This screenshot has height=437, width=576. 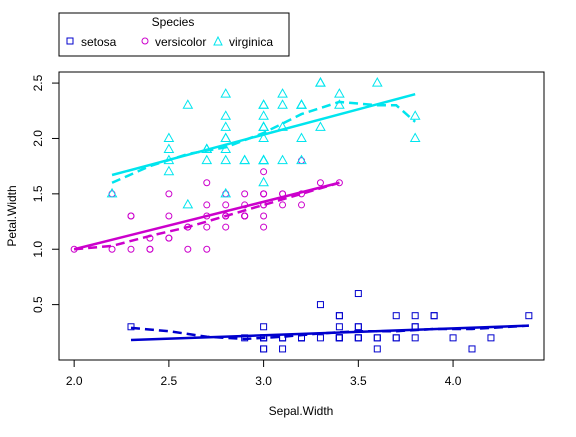 I want to click on smooth-line-versicolor, so click(x=207, y=216).